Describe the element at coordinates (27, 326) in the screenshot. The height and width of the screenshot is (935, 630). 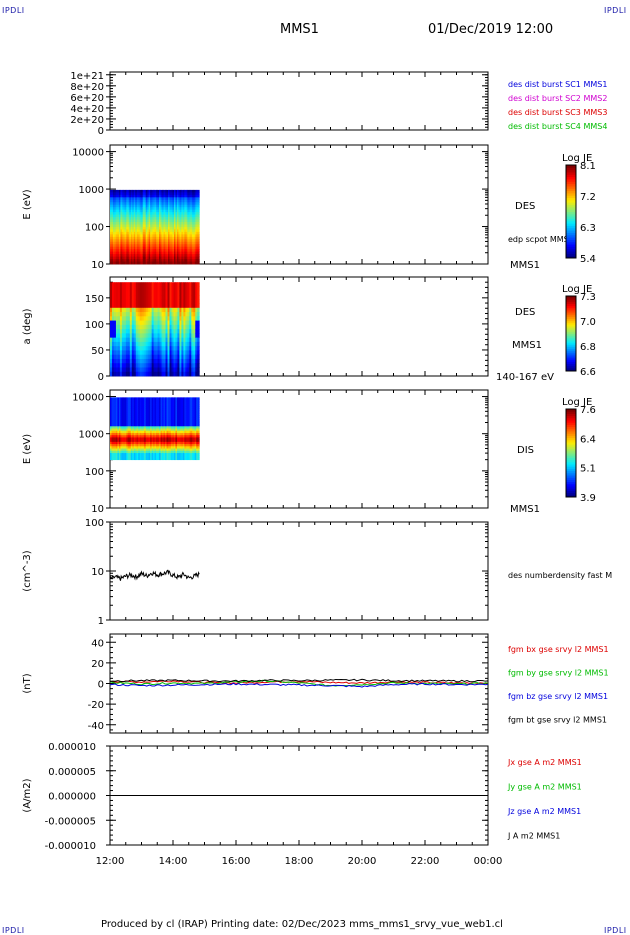
I see `y-axis-label: a (deg)` at that location.